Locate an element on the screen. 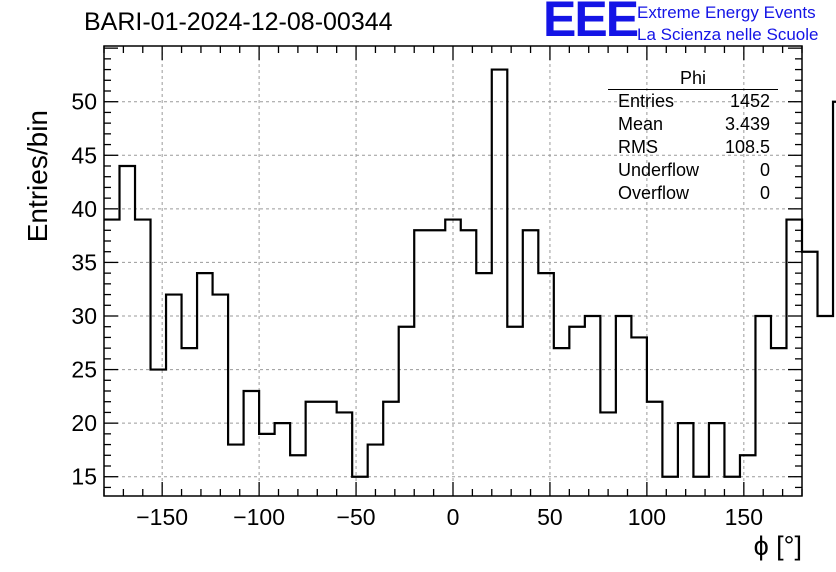  stats-label: Entries is located at coordinates (646, 101).